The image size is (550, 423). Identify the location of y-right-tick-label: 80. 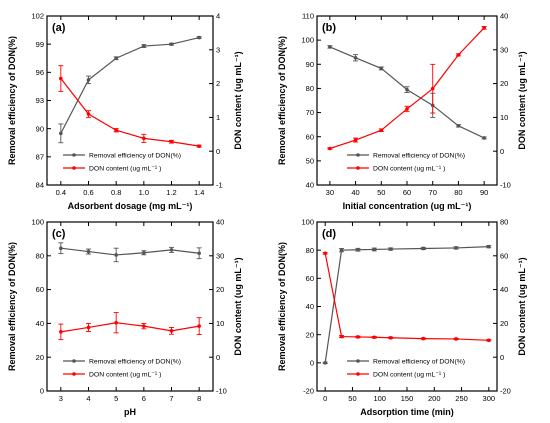
(504, 222).